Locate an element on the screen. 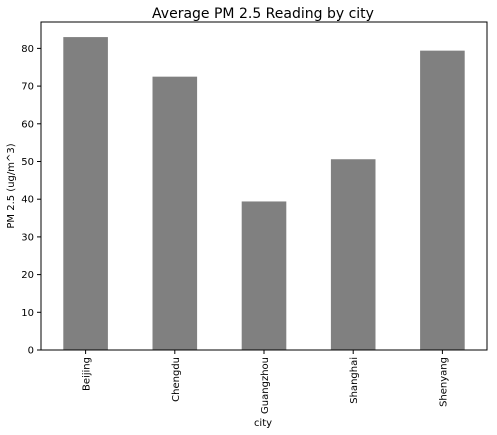 The image size is (497, 435). x-tick-label: Shenyang is located at coordinates (443, 382).